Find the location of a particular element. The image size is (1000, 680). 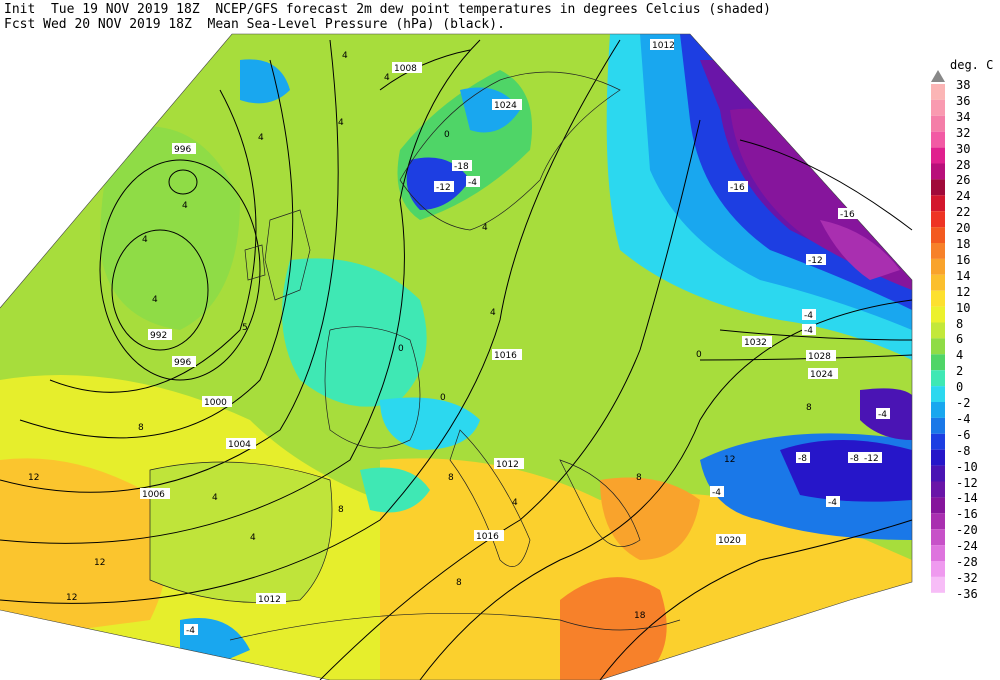

isobar-label: 1016 is located at coordinates (507, 355).